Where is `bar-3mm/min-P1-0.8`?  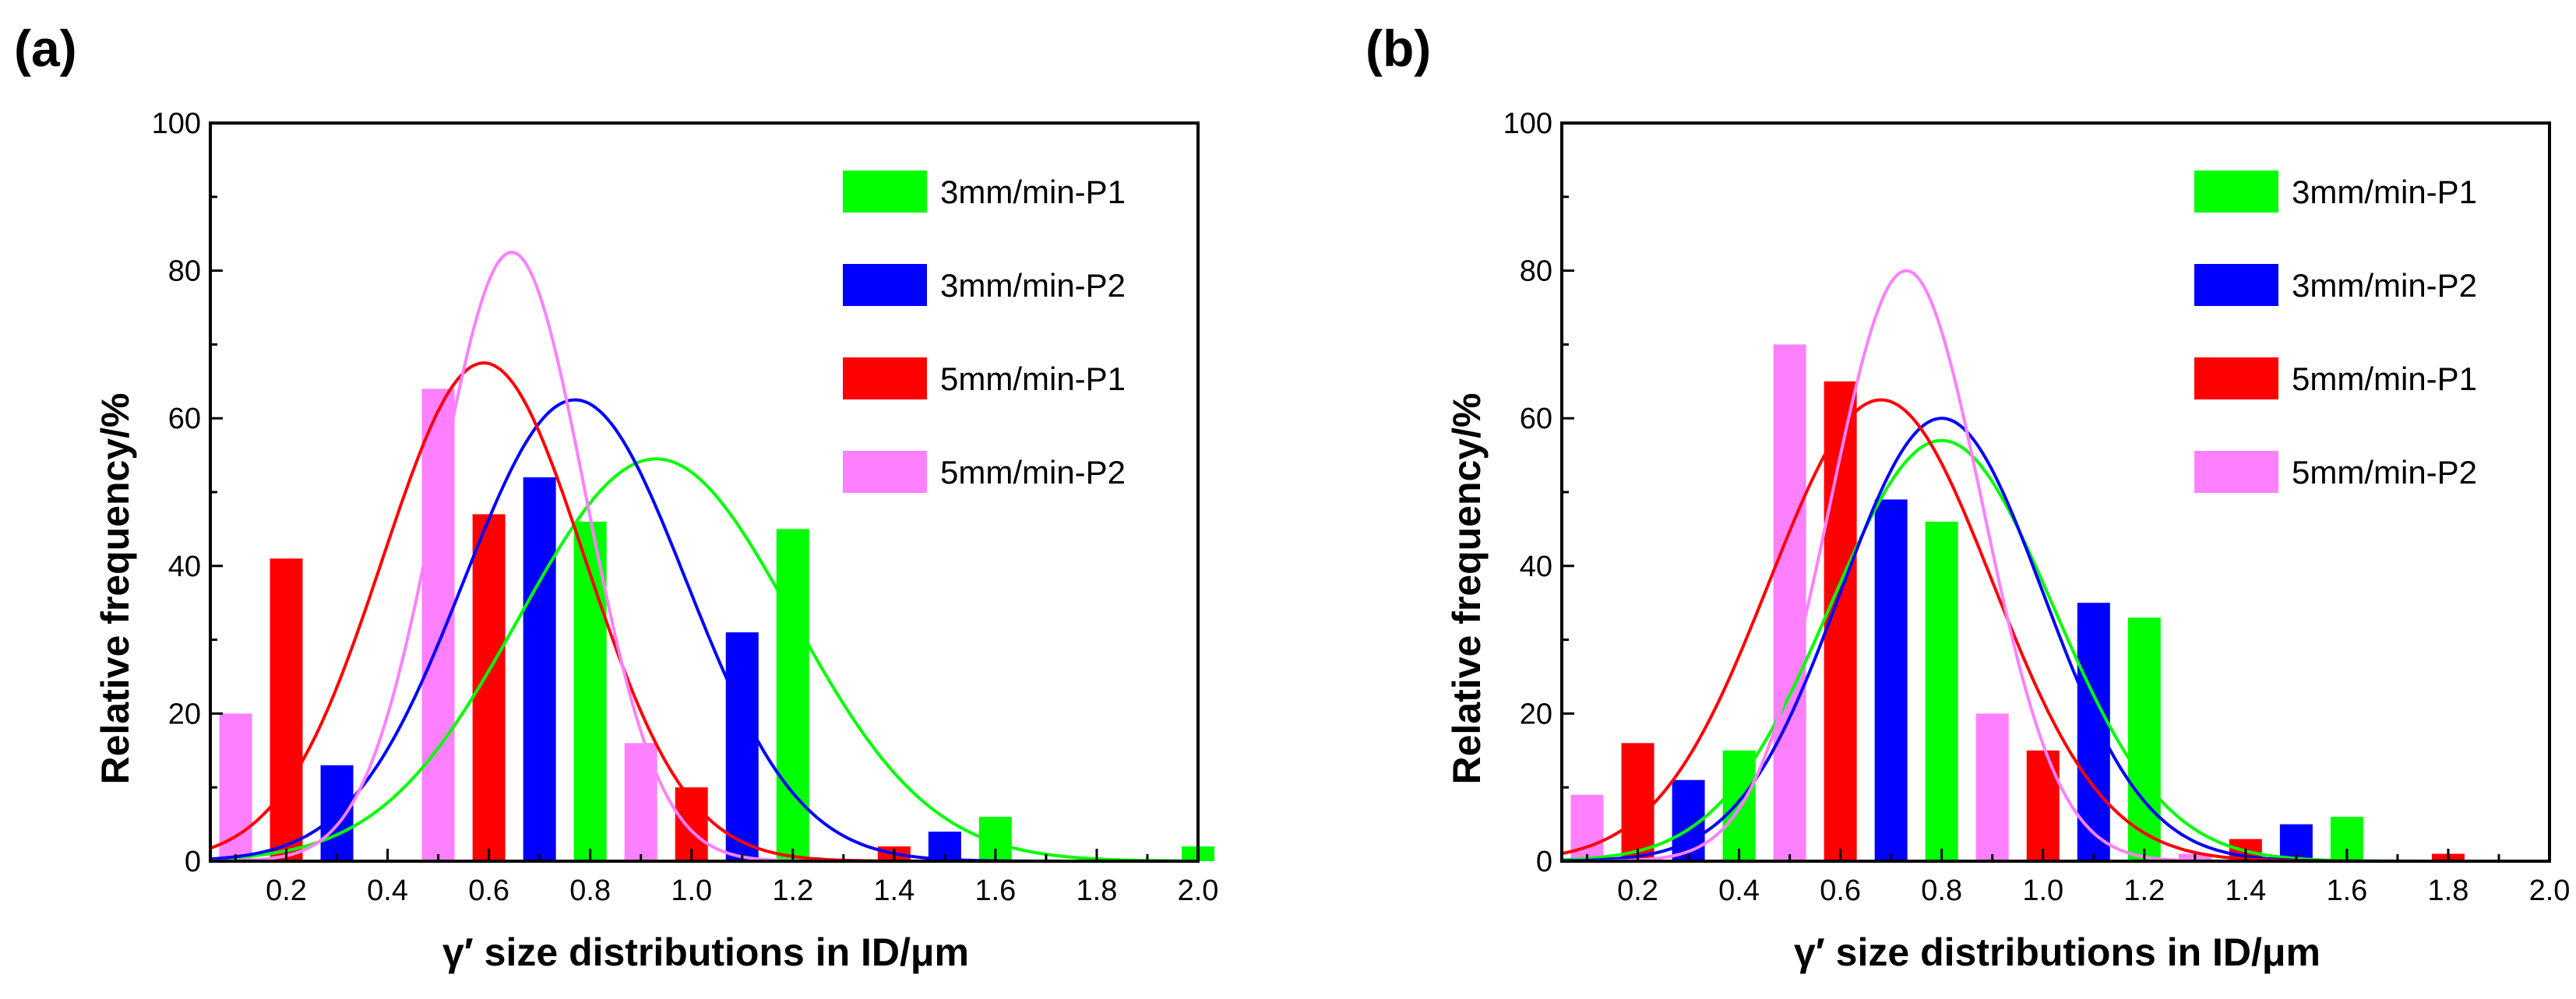 bar-3mm/min-P1-0.8 is located at coordinates (1941, 691).